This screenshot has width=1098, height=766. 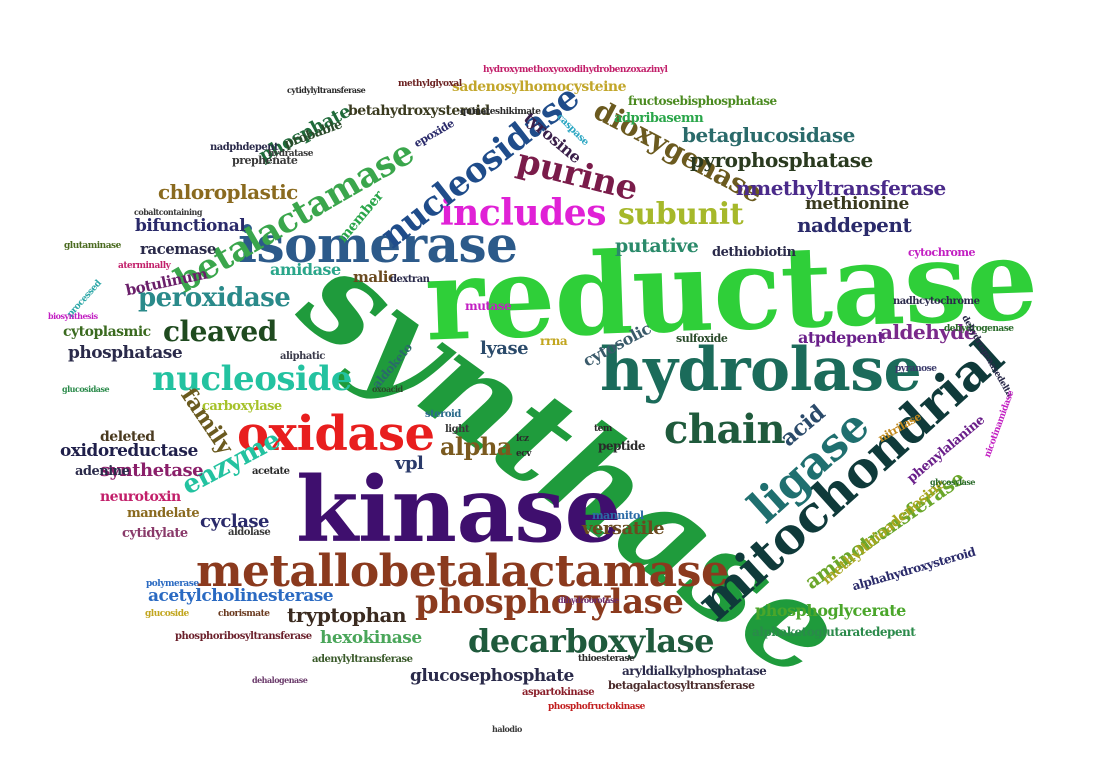 What do you see at coordinates (841, 337) in the screenshot?
I see `cloud-word: atpdepent` at bounding box center [841, 337].